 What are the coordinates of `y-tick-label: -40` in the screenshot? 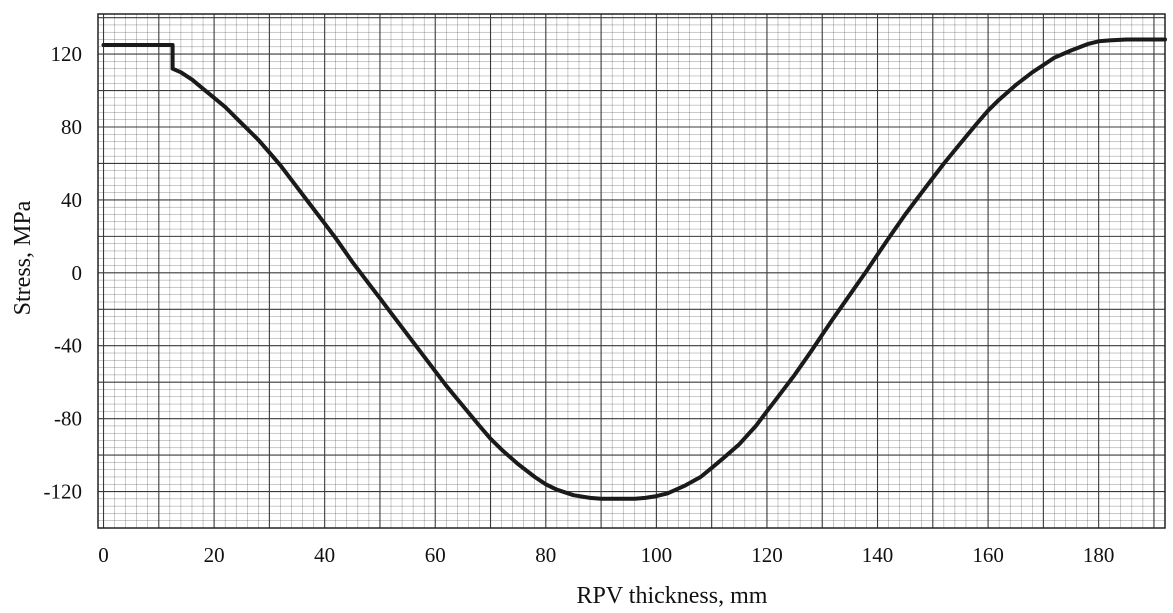 It's located at (68, 346).